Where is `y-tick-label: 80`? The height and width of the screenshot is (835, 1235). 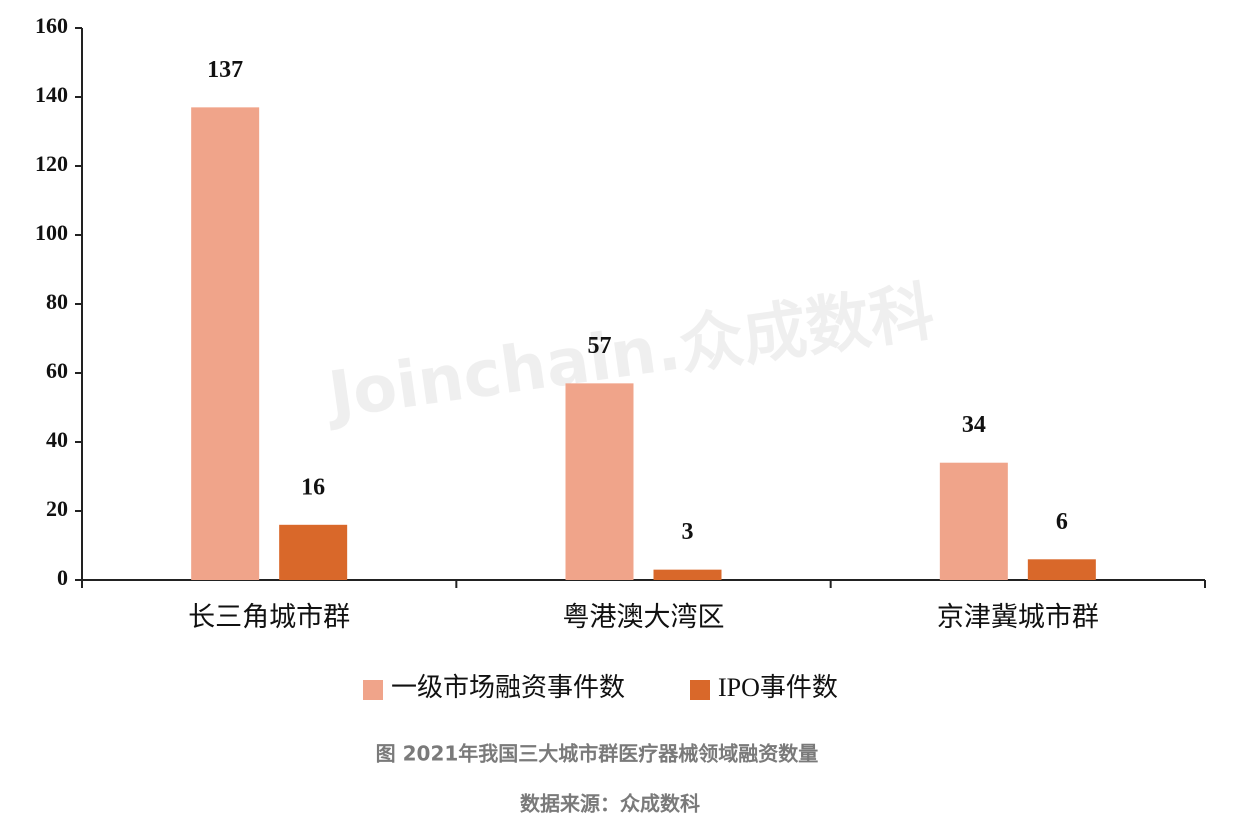 y-tick-label: 80 is located at coordinates (57, 301).